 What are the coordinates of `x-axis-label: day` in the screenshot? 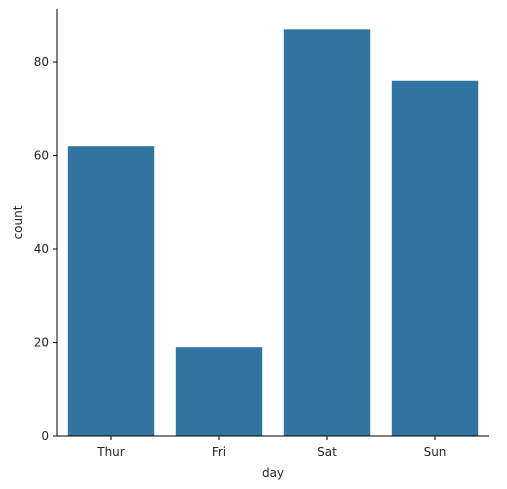 It's located at (273, 473).